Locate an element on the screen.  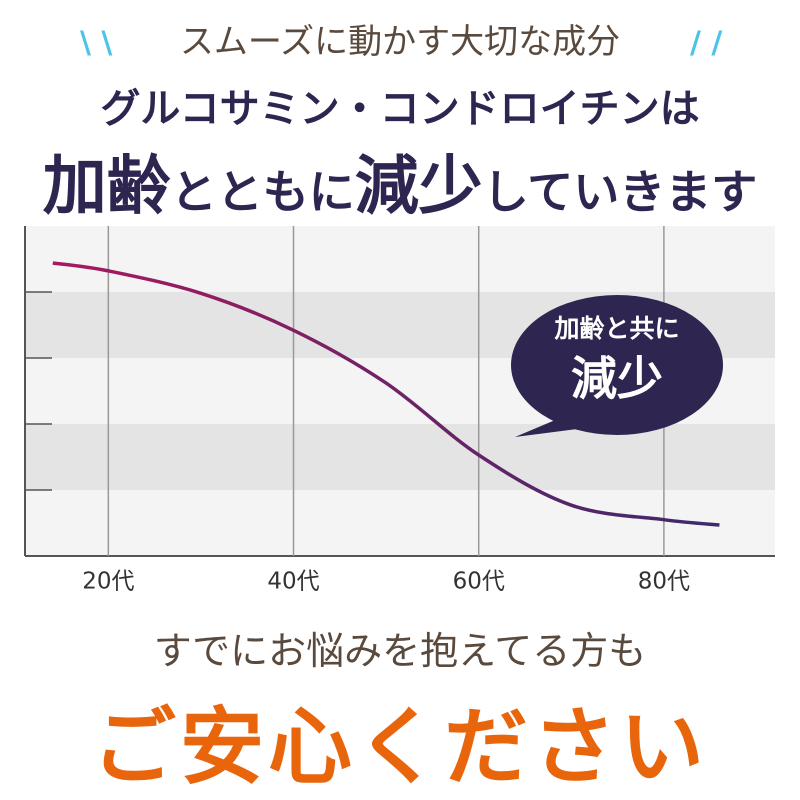
x-tick-label: 80代 is located at coordinates (664, 582).